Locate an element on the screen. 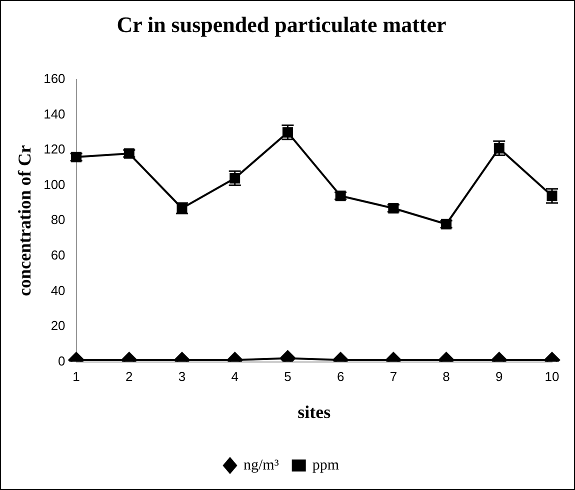  x-tick-label: 2 is located at coordinates (129, 376).